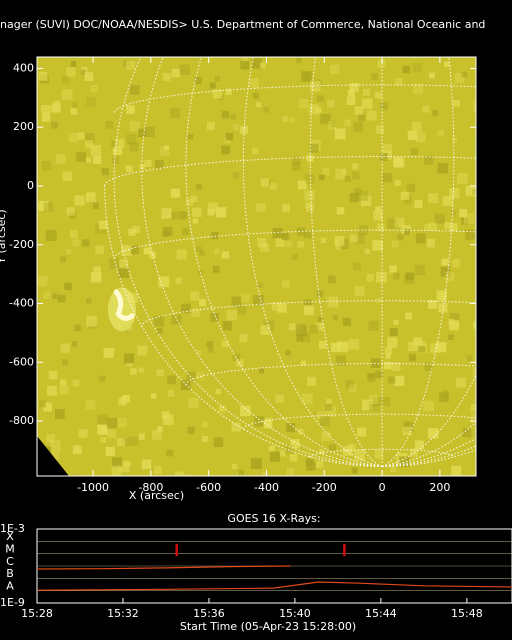 The image size is (512, 640). Describe the element at coordinates (418, 262) in the screenshot. I see `grid-curve` at that location.